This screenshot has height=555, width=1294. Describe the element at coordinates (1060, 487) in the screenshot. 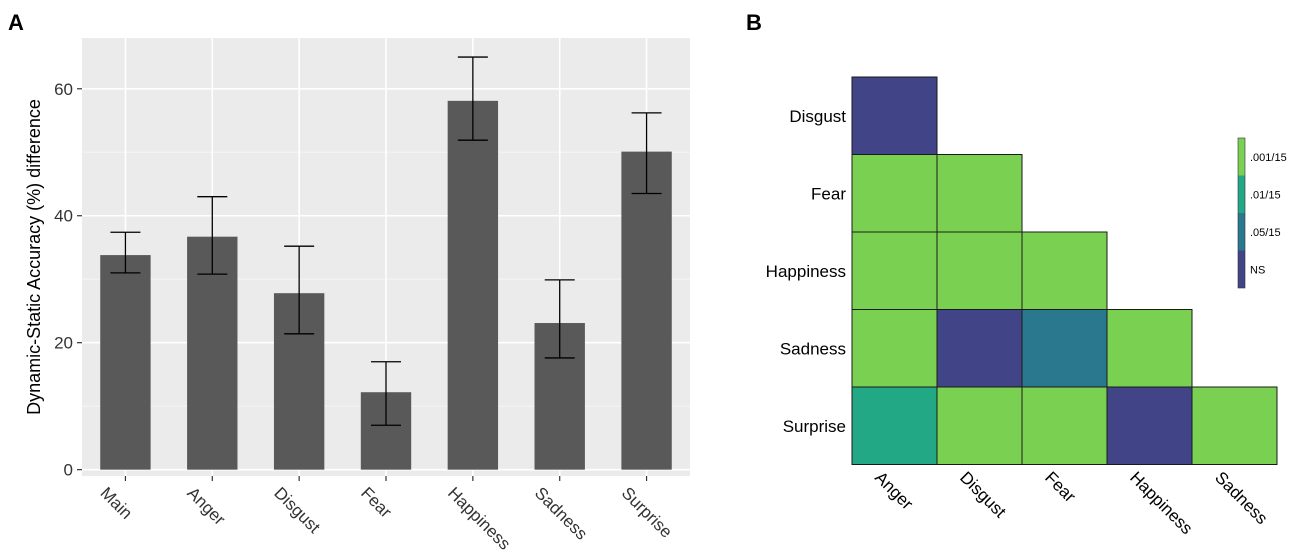

I see `column-label: Fear` at that location.